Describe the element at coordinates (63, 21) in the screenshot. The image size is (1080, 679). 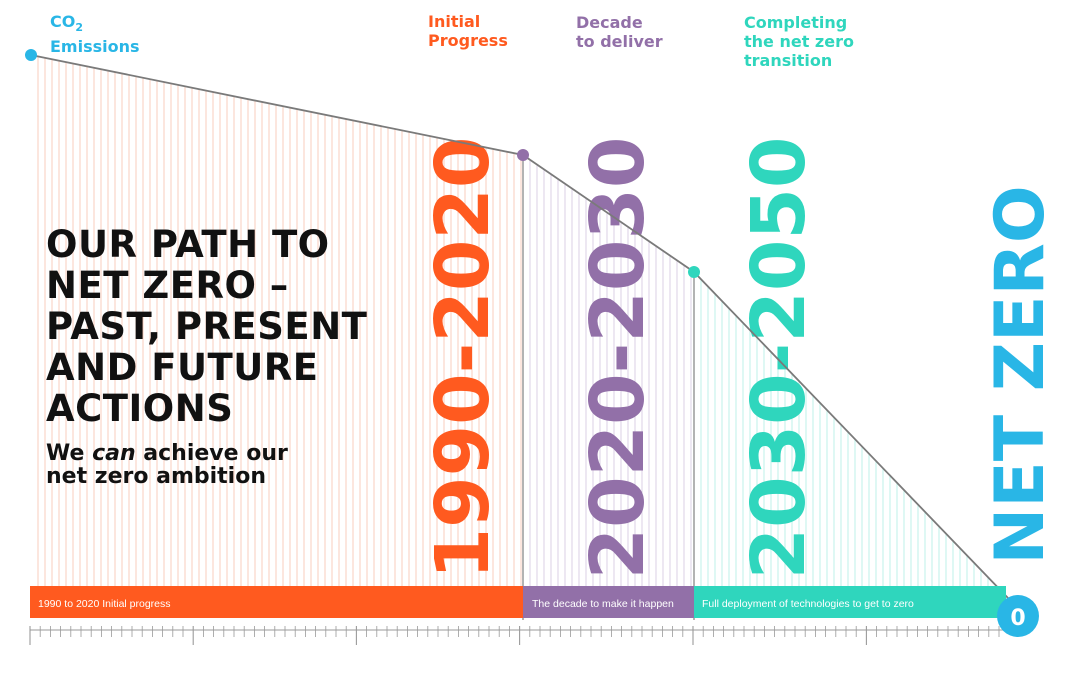
I see `co2-text: CO` at that location.